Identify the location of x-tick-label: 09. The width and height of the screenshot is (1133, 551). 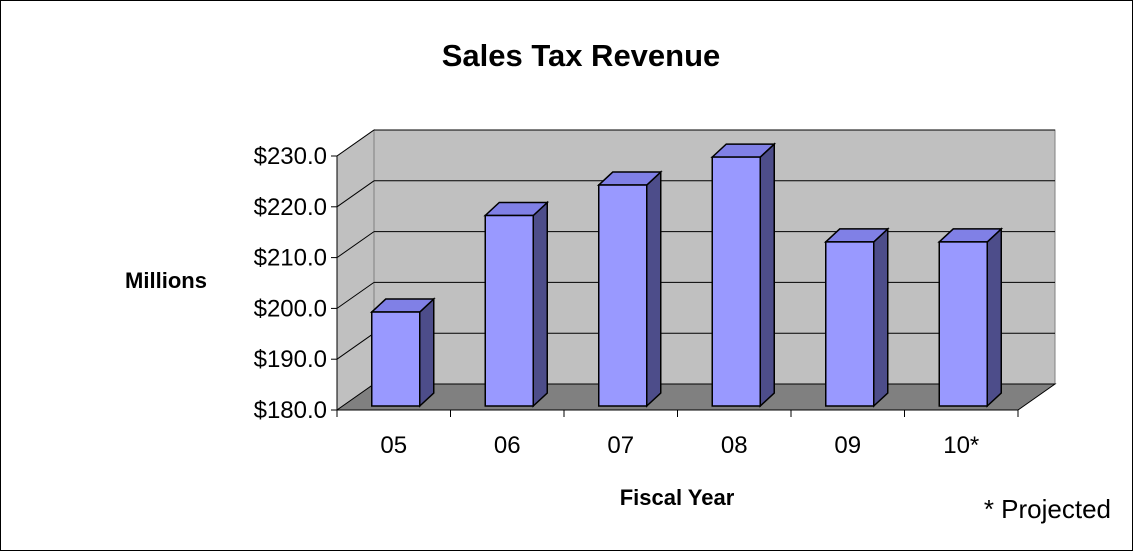
(847, 445).